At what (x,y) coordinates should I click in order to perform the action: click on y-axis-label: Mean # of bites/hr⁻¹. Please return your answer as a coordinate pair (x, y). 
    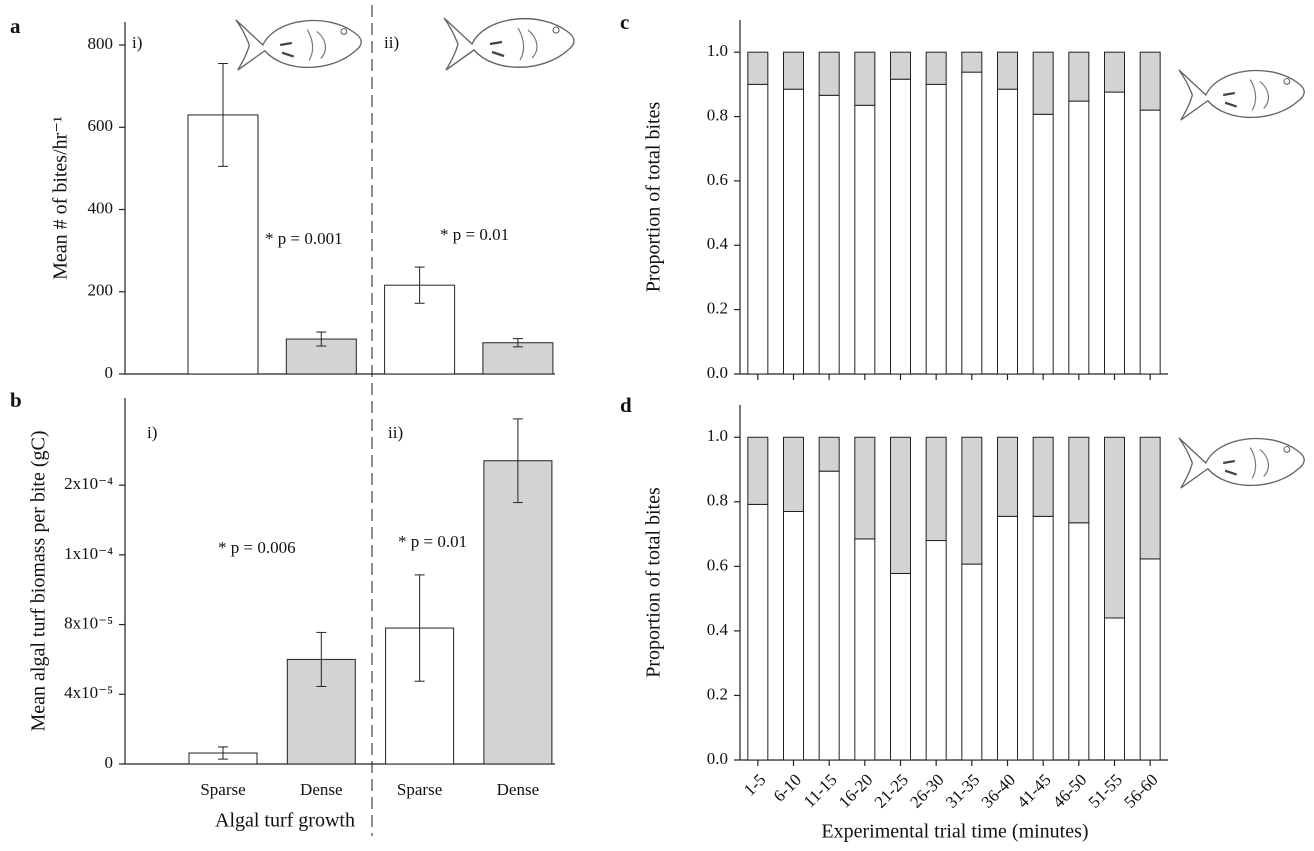
    Looking at the image, I should click on (61, 198).